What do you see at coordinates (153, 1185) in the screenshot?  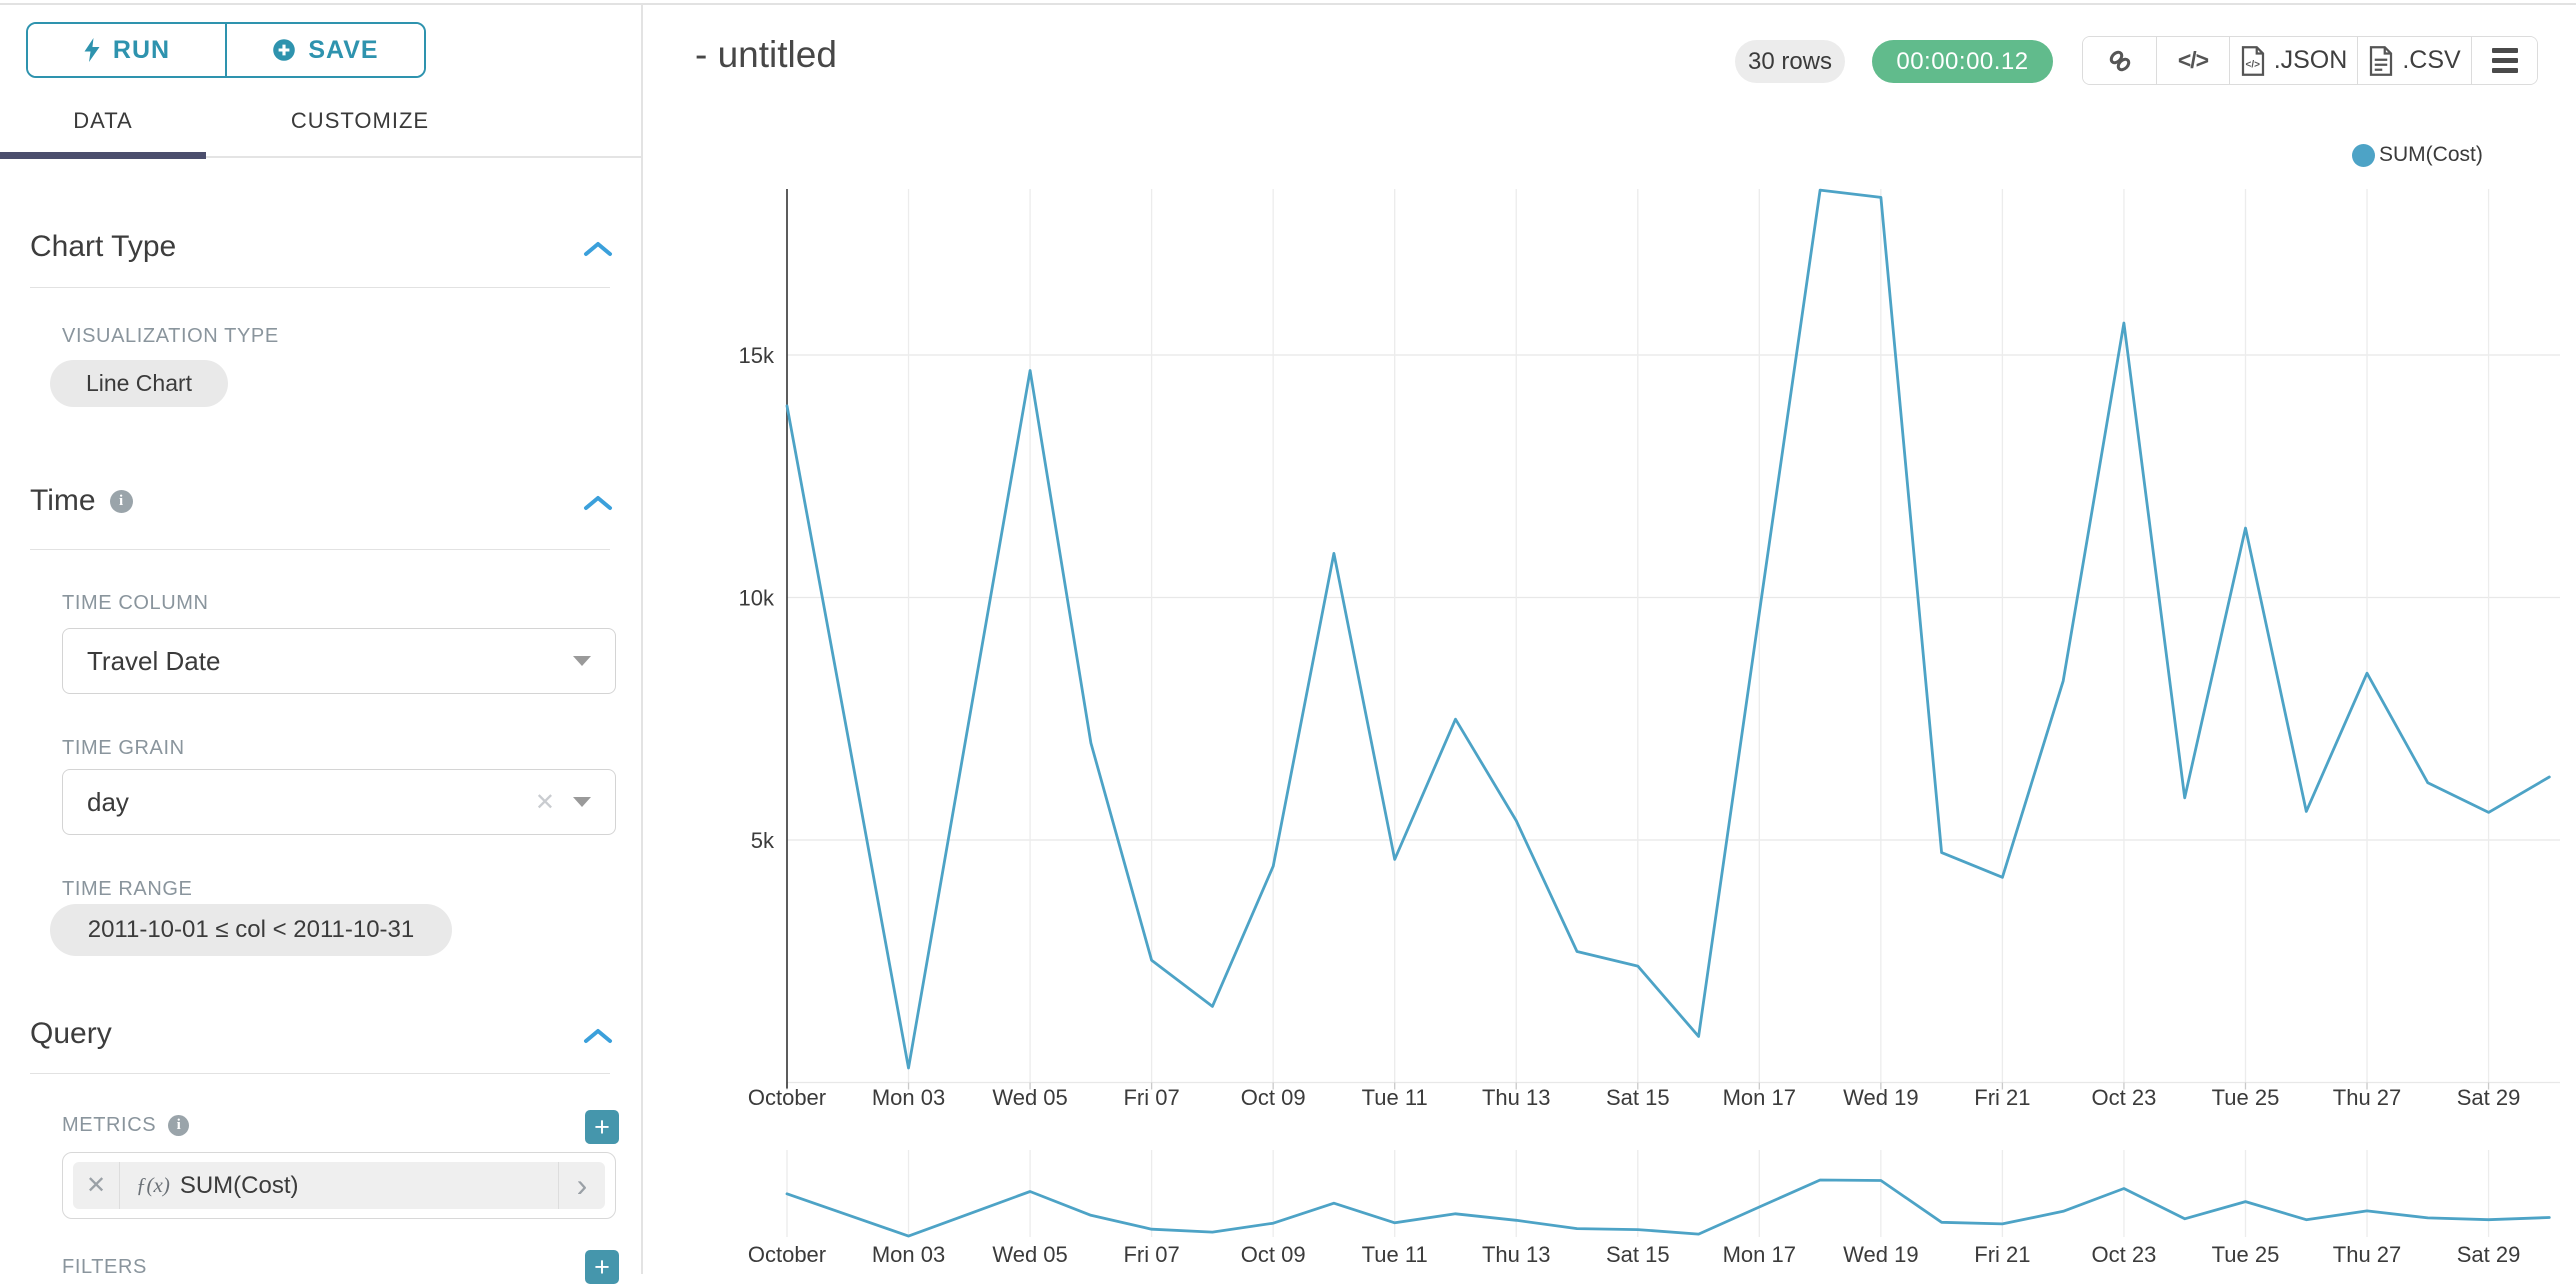 I see `fx-icon: ƒ(x)` at bounding box center [153, 1185].